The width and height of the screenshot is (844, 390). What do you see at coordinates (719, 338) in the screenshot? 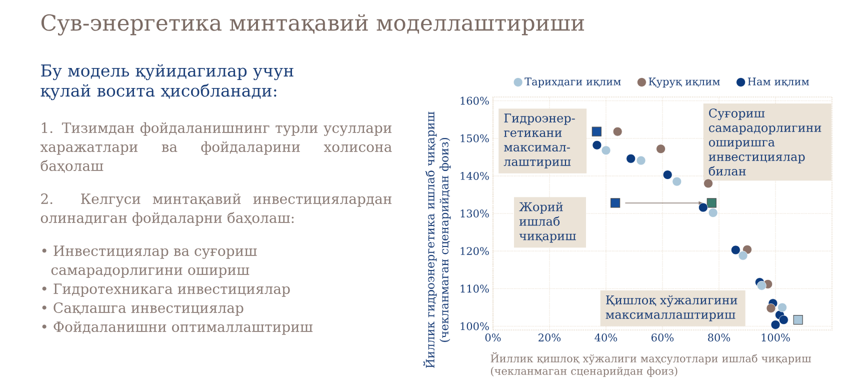
I see `x-tick-label: 80%` at bounding box center [719, 338].